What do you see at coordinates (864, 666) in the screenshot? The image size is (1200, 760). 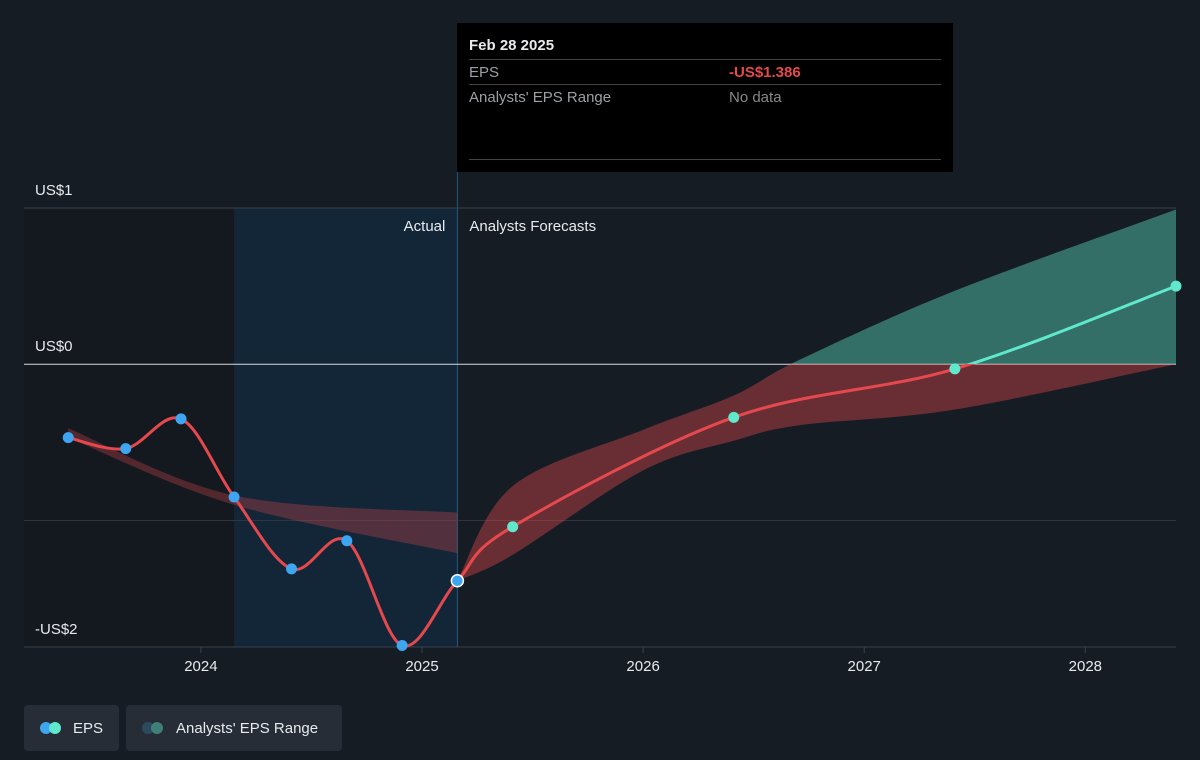 I see `x-tick-label: 2027` at bounding box center [864, 666].